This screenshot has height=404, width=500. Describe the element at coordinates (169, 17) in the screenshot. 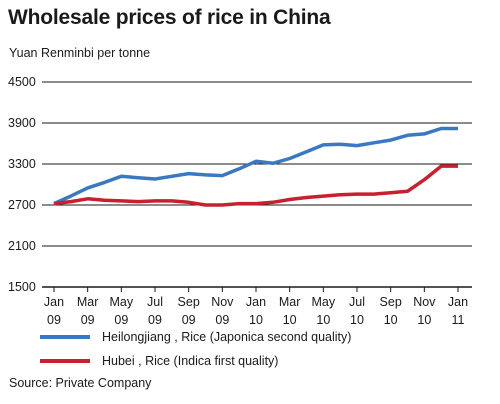

I see `chart-title: Wholesale prices of rice in China` at that location.